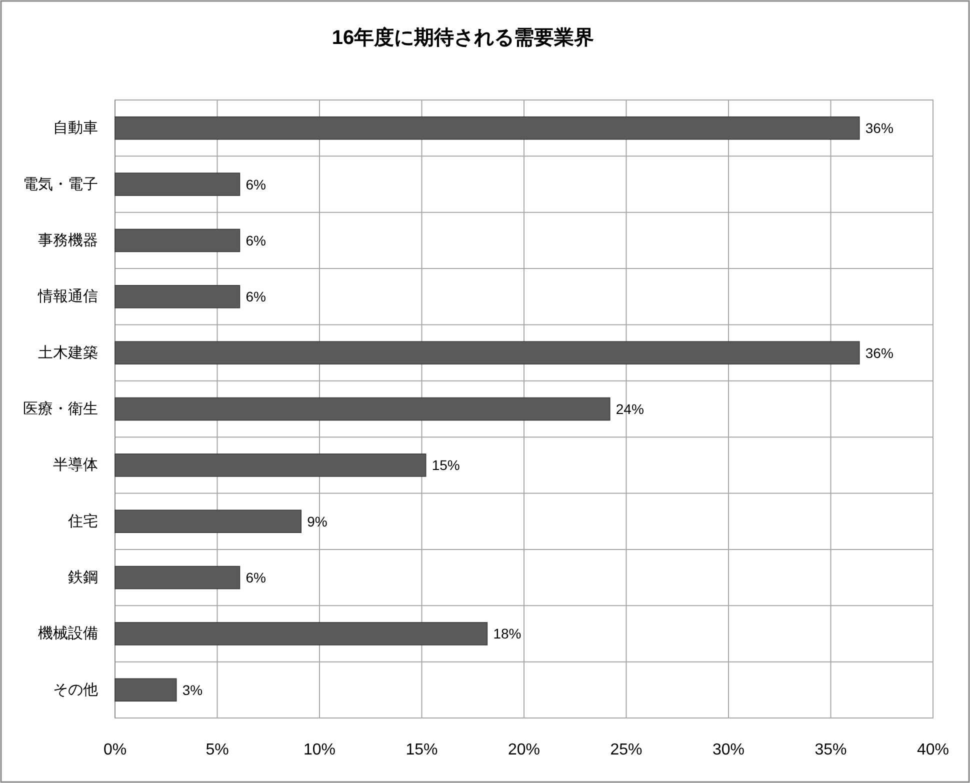  What do you see at coordinates (524, 750) in the screenshot?
I see `x-tick-label: 20%` at bounding box center [524, 750].